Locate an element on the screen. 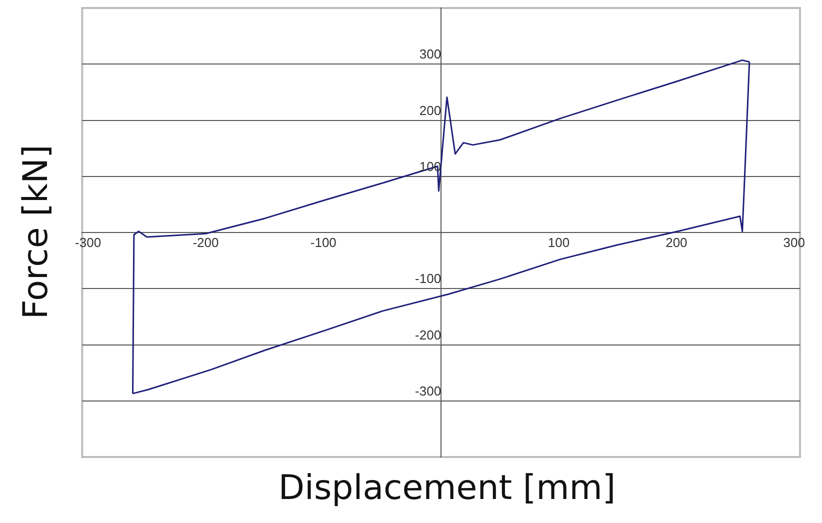 The image size is (822, 523). y-tick-label: -200 is located at coordinates (428, 334).